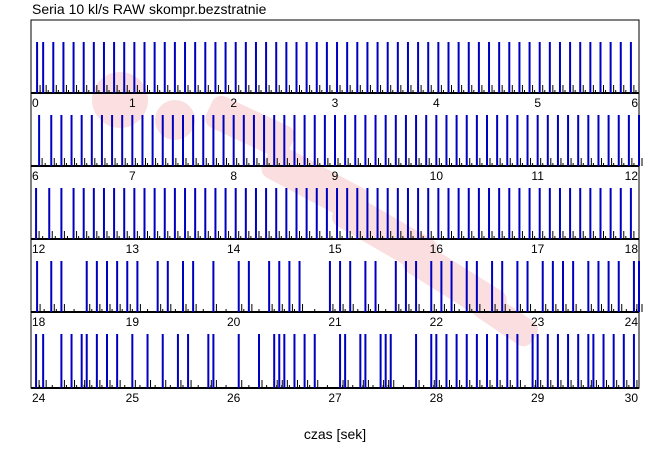 This screenshot has height=463, width=670. Describe the element at coordinates (632, 398) in the screenshot. I see `tick-label: 30` at that location.